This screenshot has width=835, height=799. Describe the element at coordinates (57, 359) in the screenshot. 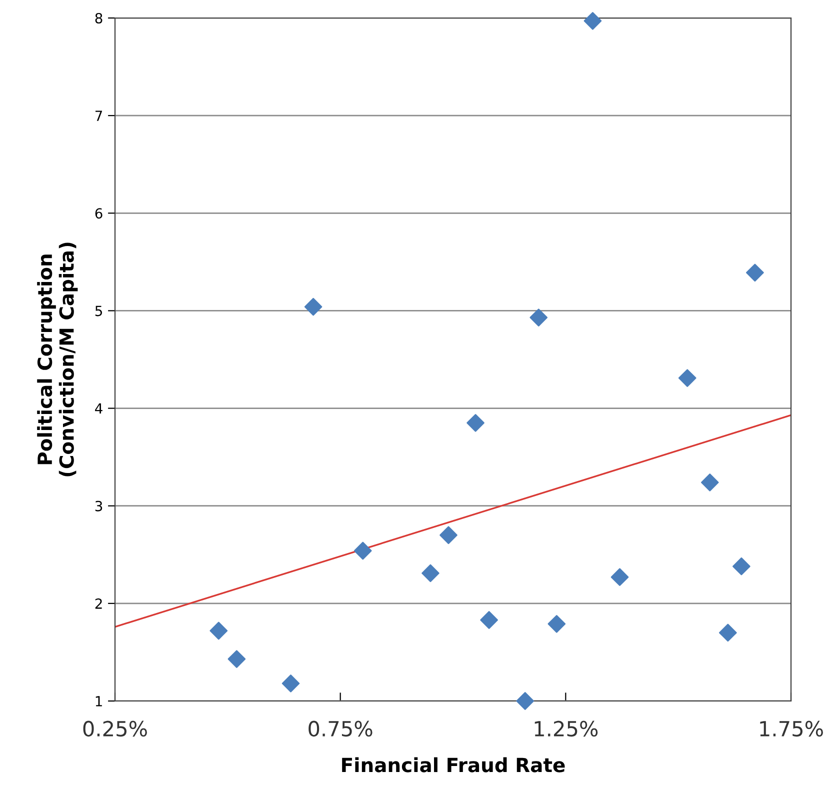

I see `y-axis-title: Political Corruption (Conviction/M Capita)` at that location.